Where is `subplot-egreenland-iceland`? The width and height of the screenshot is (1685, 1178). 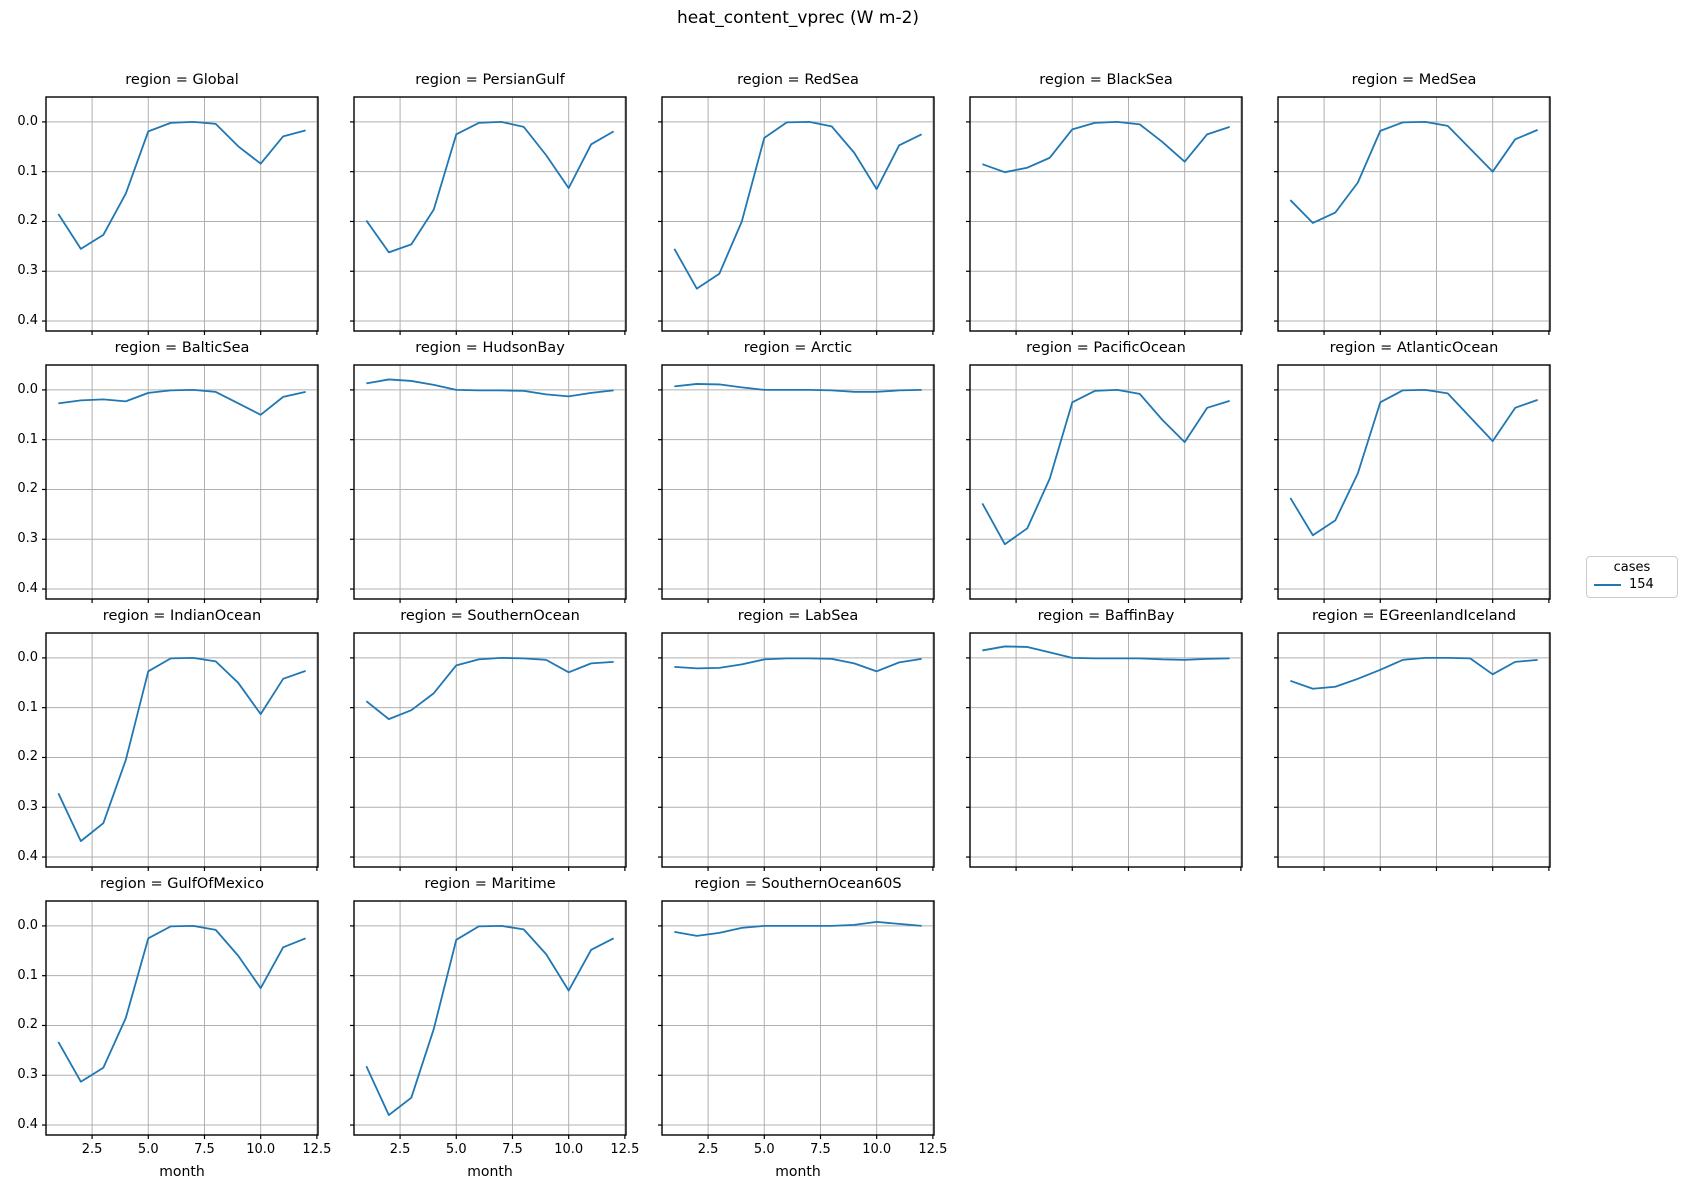 subplot-egreenland-iceland is located at coordinates (1412, 751).